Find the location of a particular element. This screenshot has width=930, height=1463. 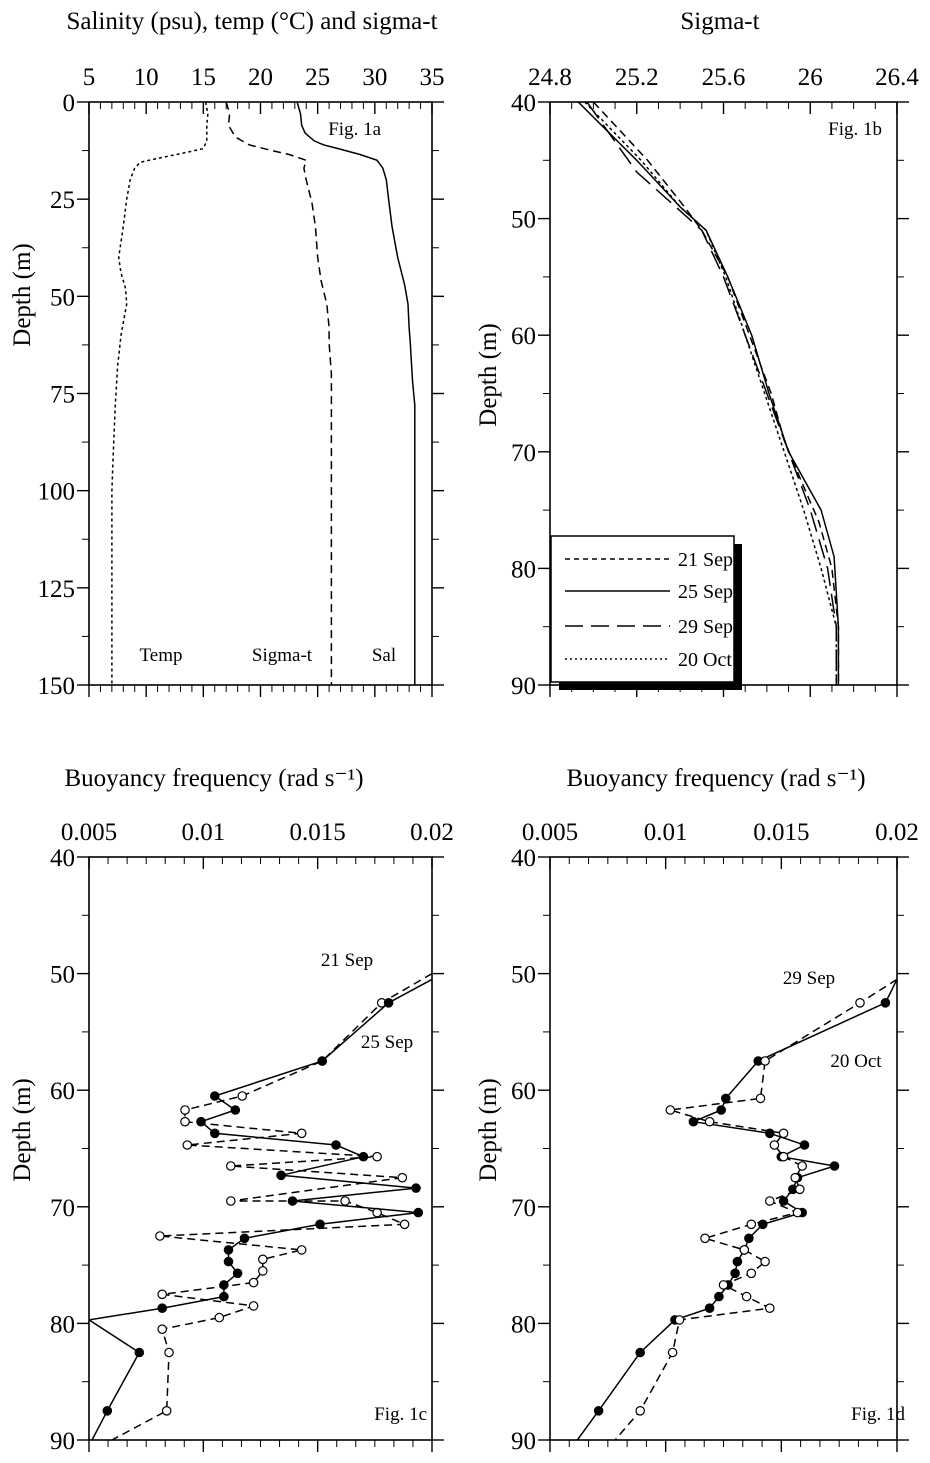

x-tick-label: 25.6 is located at coordinates (724, 77).